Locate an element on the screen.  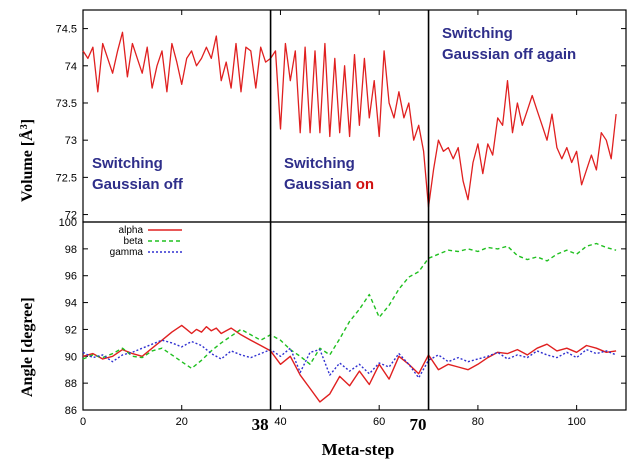
legend-label-alpha: alpha is located at coordinates (131, 230).